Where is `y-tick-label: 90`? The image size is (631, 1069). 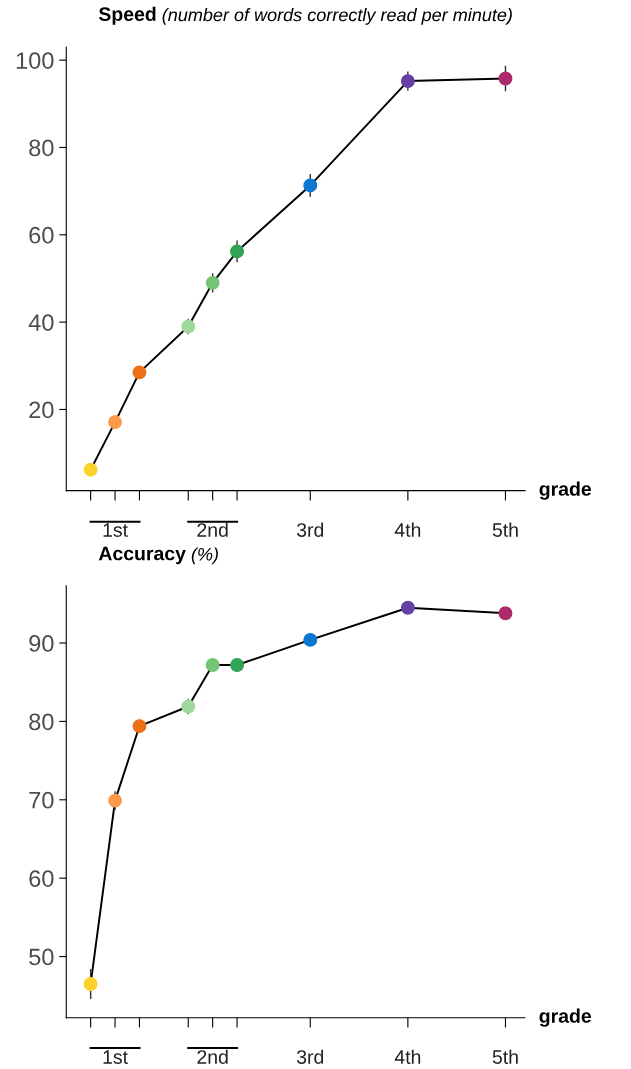 y-tick-label: 90 is located at coordinates (41, 643).